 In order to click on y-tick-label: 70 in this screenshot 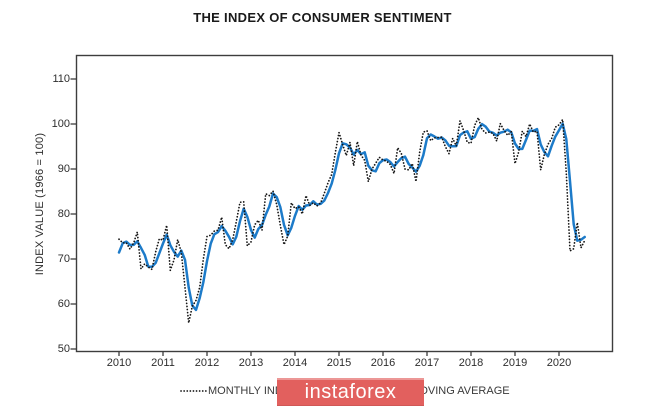, I will do `click(63, 258)`.